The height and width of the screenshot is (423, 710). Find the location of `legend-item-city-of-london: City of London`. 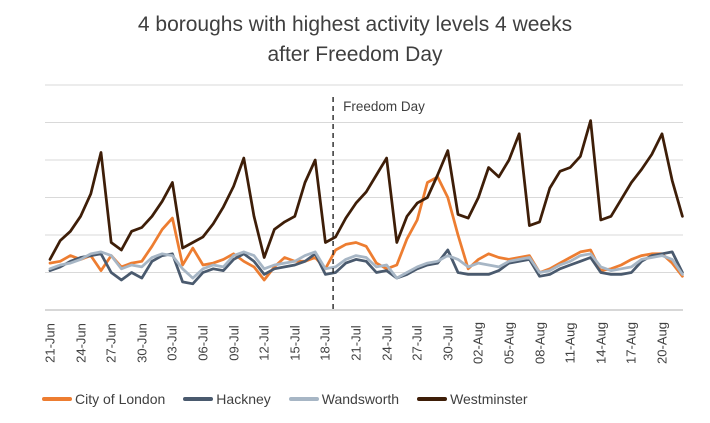

legend-item-city-of-london: City of London is located at coordinates (103, 399).